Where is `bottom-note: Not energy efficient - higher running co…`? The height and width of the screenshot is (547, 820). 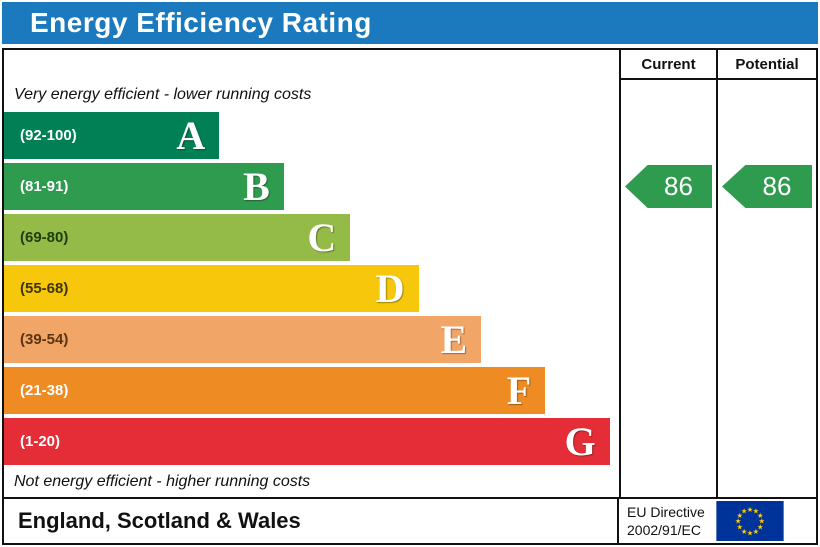
bottom-note: Not energy efficient - higher running co… is located at coordinates (162, 481).